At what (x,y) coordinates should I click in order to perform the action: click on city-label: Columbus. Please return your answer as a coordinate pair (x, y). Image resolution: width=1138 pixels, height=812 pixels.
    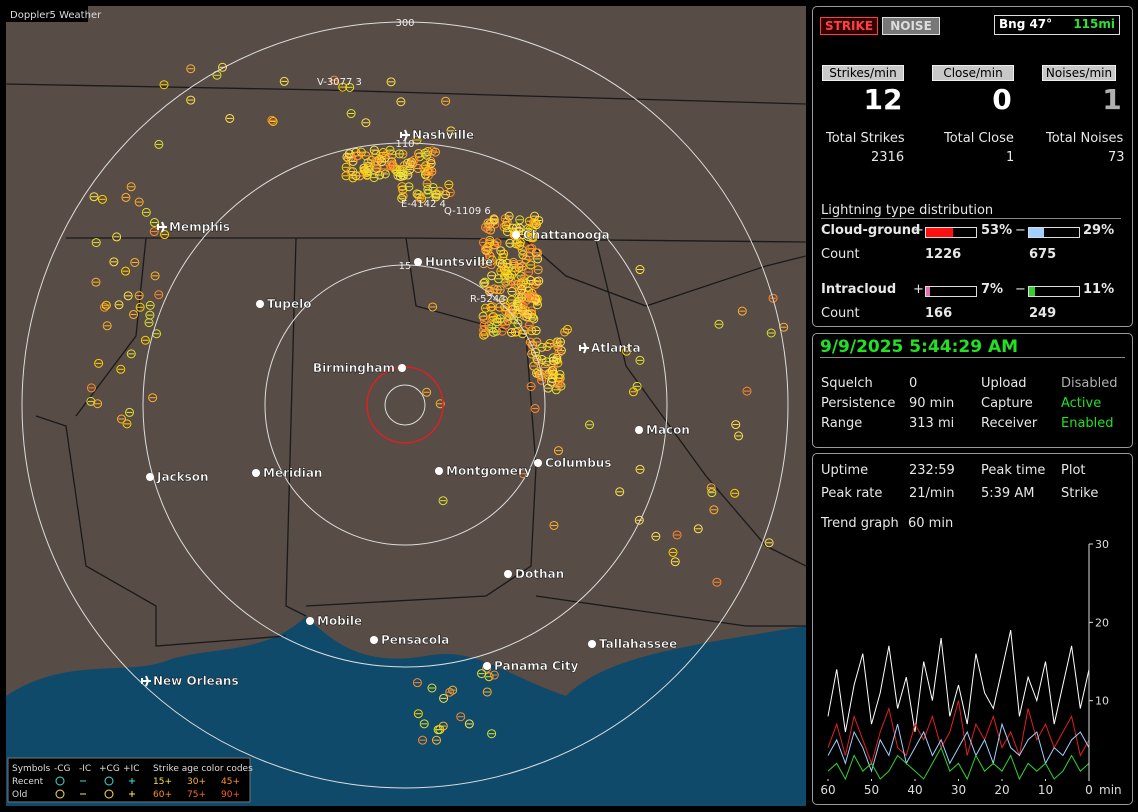
    Looking at the image, I should click on (578, 463).